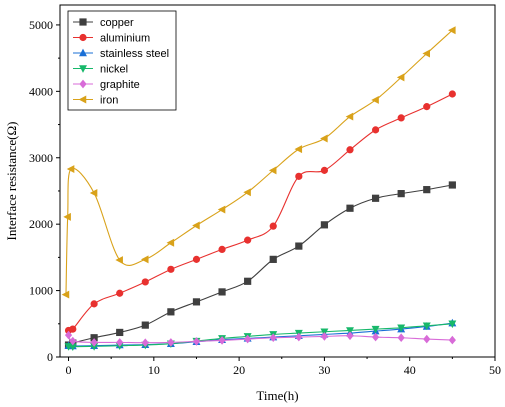 The image size is (505, 407). I want to click on legend-item: graphite, so click(106, 85).